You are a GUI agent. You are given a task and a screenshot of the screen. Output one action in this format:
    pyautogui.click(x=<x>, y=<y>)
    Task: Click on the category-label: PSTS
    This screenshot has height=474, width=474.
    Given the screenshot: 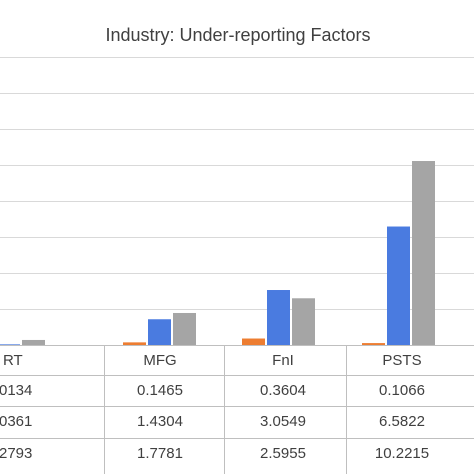 What is the action you would take?
    pyautogui.click(x=401, y=360)
    